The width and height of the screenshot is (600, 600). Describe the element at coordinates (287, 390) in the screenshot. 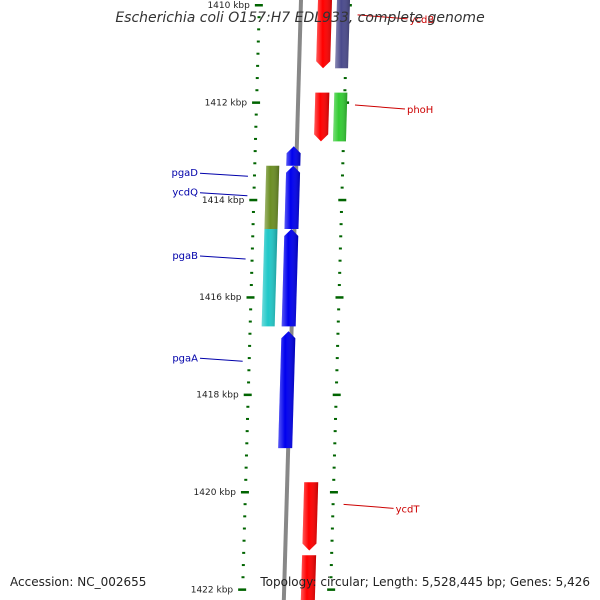

I see `gene-pgaA` at that location.